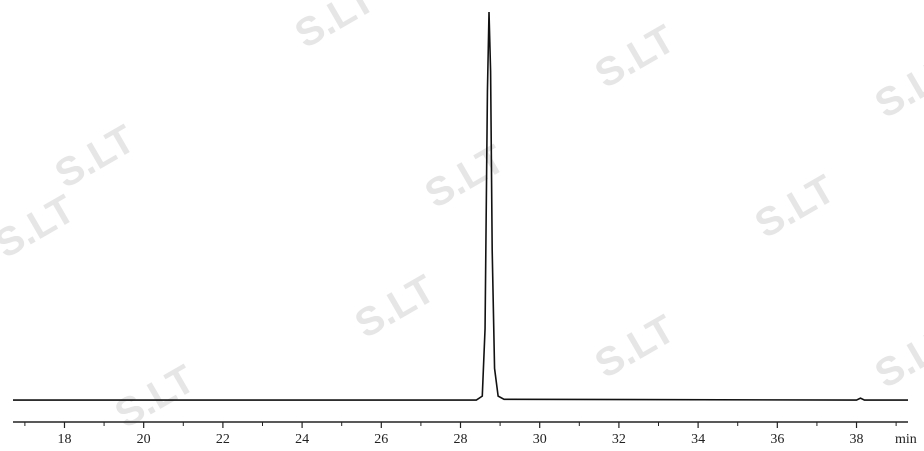  Describe the element at coordinates (64, 439) in the screenshot. I see `x-tick-label: 18` at that location.